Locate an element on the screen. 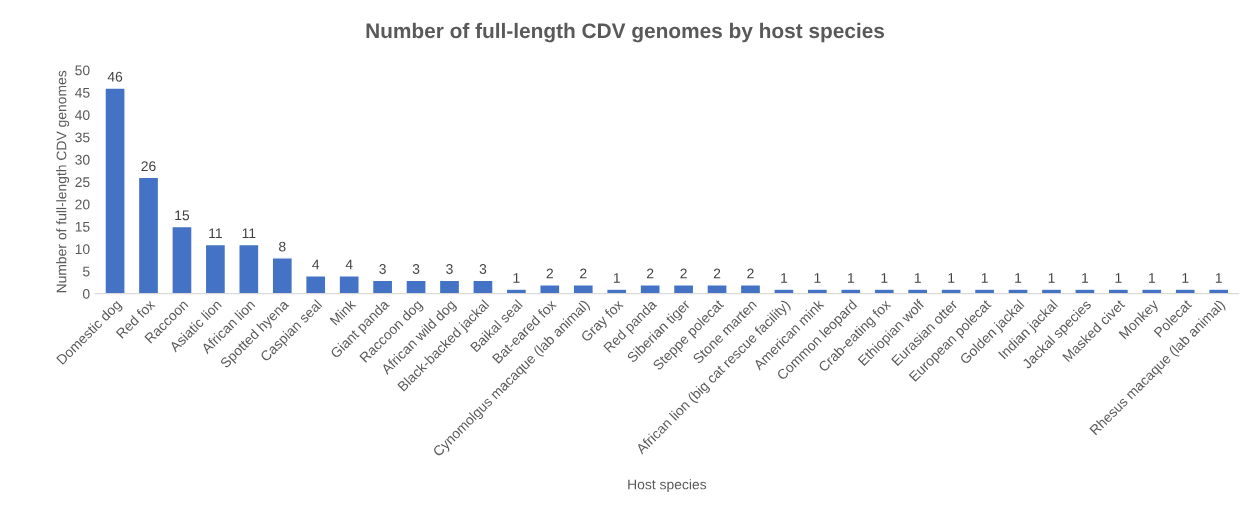 The height and width of the screenshot is (508, 1250). y-tick-label: 10 is located at coordinates (82, 249).